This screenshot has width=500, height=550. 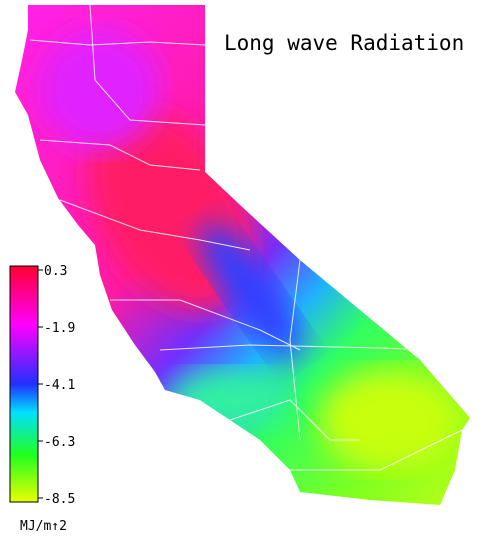 What do you see at coordinates (59, 499) in the screenshot?
I see `colorbar-tick-label: -8.5` at bounding box center [59, 499].